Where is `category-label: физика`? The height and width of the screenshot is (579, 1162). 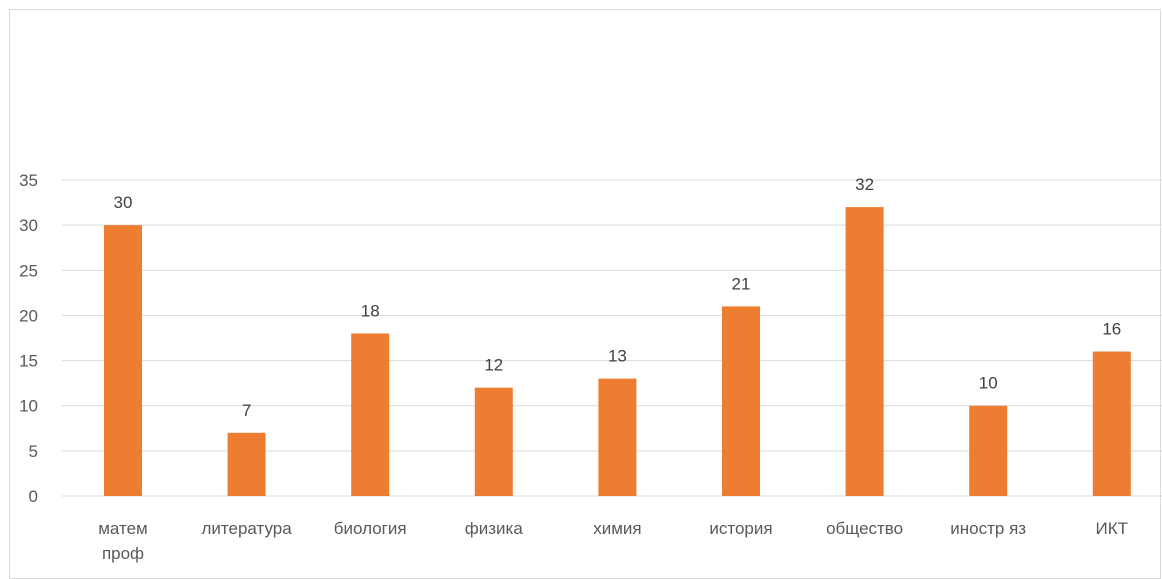
category-label: физика is located at coordinates (494, 528).